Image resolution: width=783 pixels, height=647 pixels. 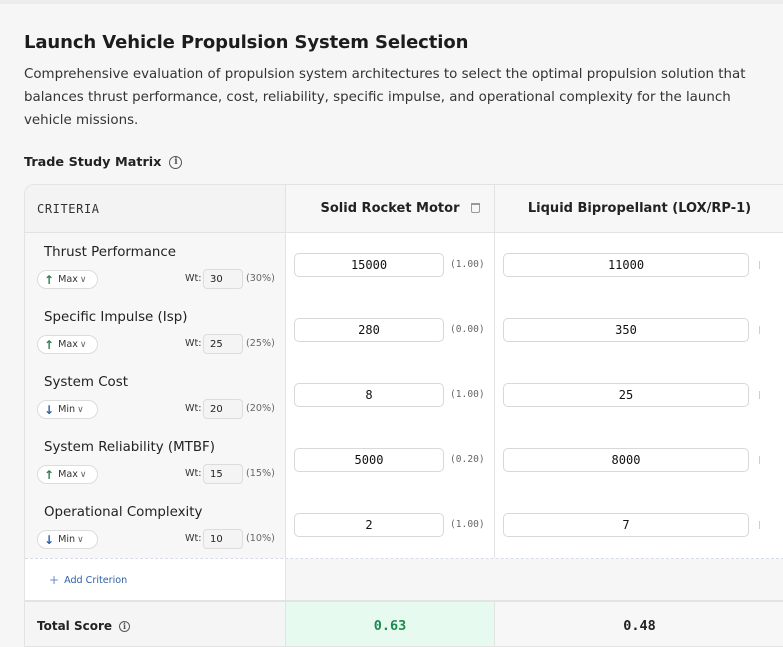 What do you see at coordinates (260, 408) in the screenshot?
I see `weight-percent: (20%)` at bounding box center [260, 408].